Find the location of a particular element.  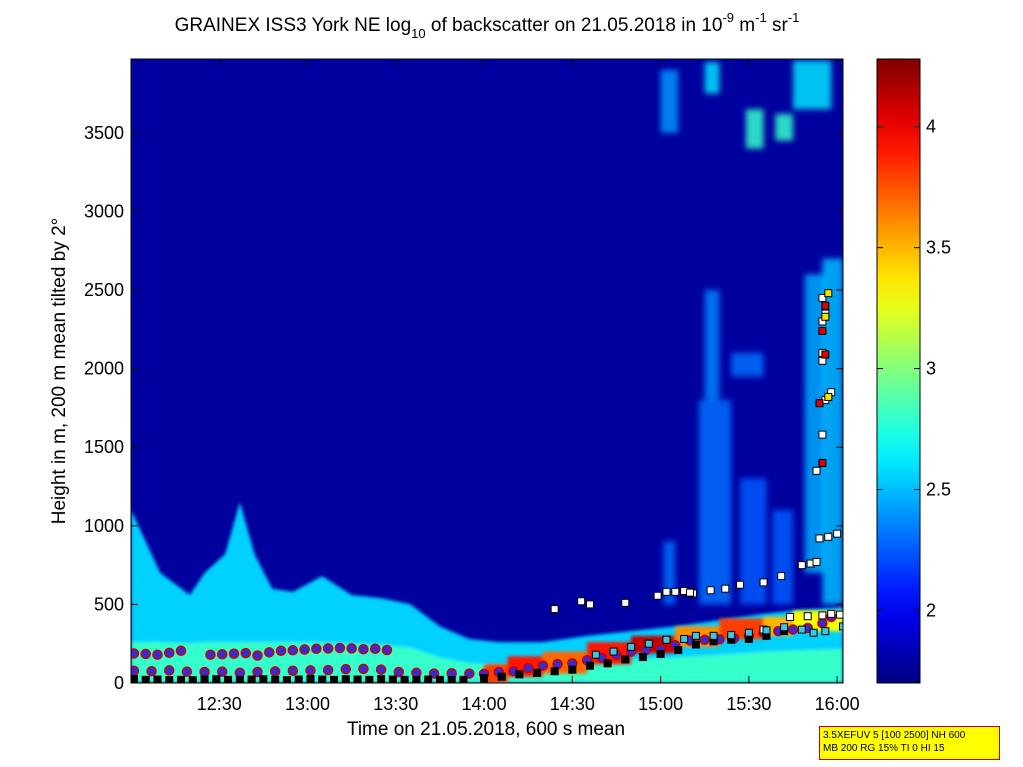

y-tick-label: 1000 is located at coordinates (104, 526).